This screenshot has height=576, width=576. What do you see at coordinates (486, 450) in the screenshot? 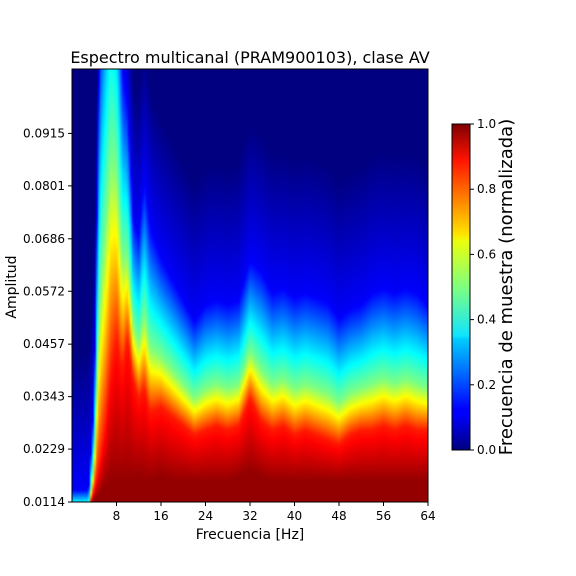
I see `colorbar-tick-label: 0.0` at bounding box center [486, 450].